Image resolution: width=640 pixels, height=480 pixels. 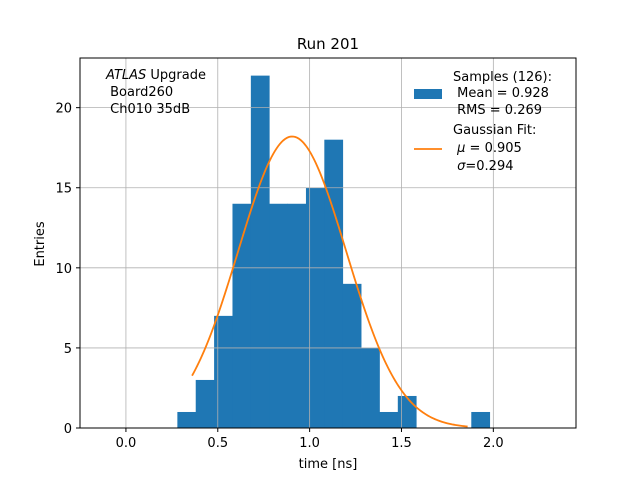 What do you see at coordinates (63, 189) in the screenshot?
I see `y-tick-label: 15` at bounding box center [63, 189].